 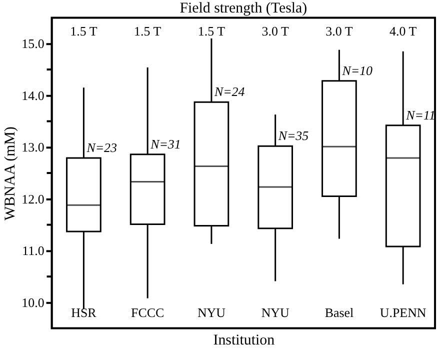 What do you see at coordinates (84, 312) in the screenshot?
I see `x-tick-label: HSR` at bounding box center [84, 312].